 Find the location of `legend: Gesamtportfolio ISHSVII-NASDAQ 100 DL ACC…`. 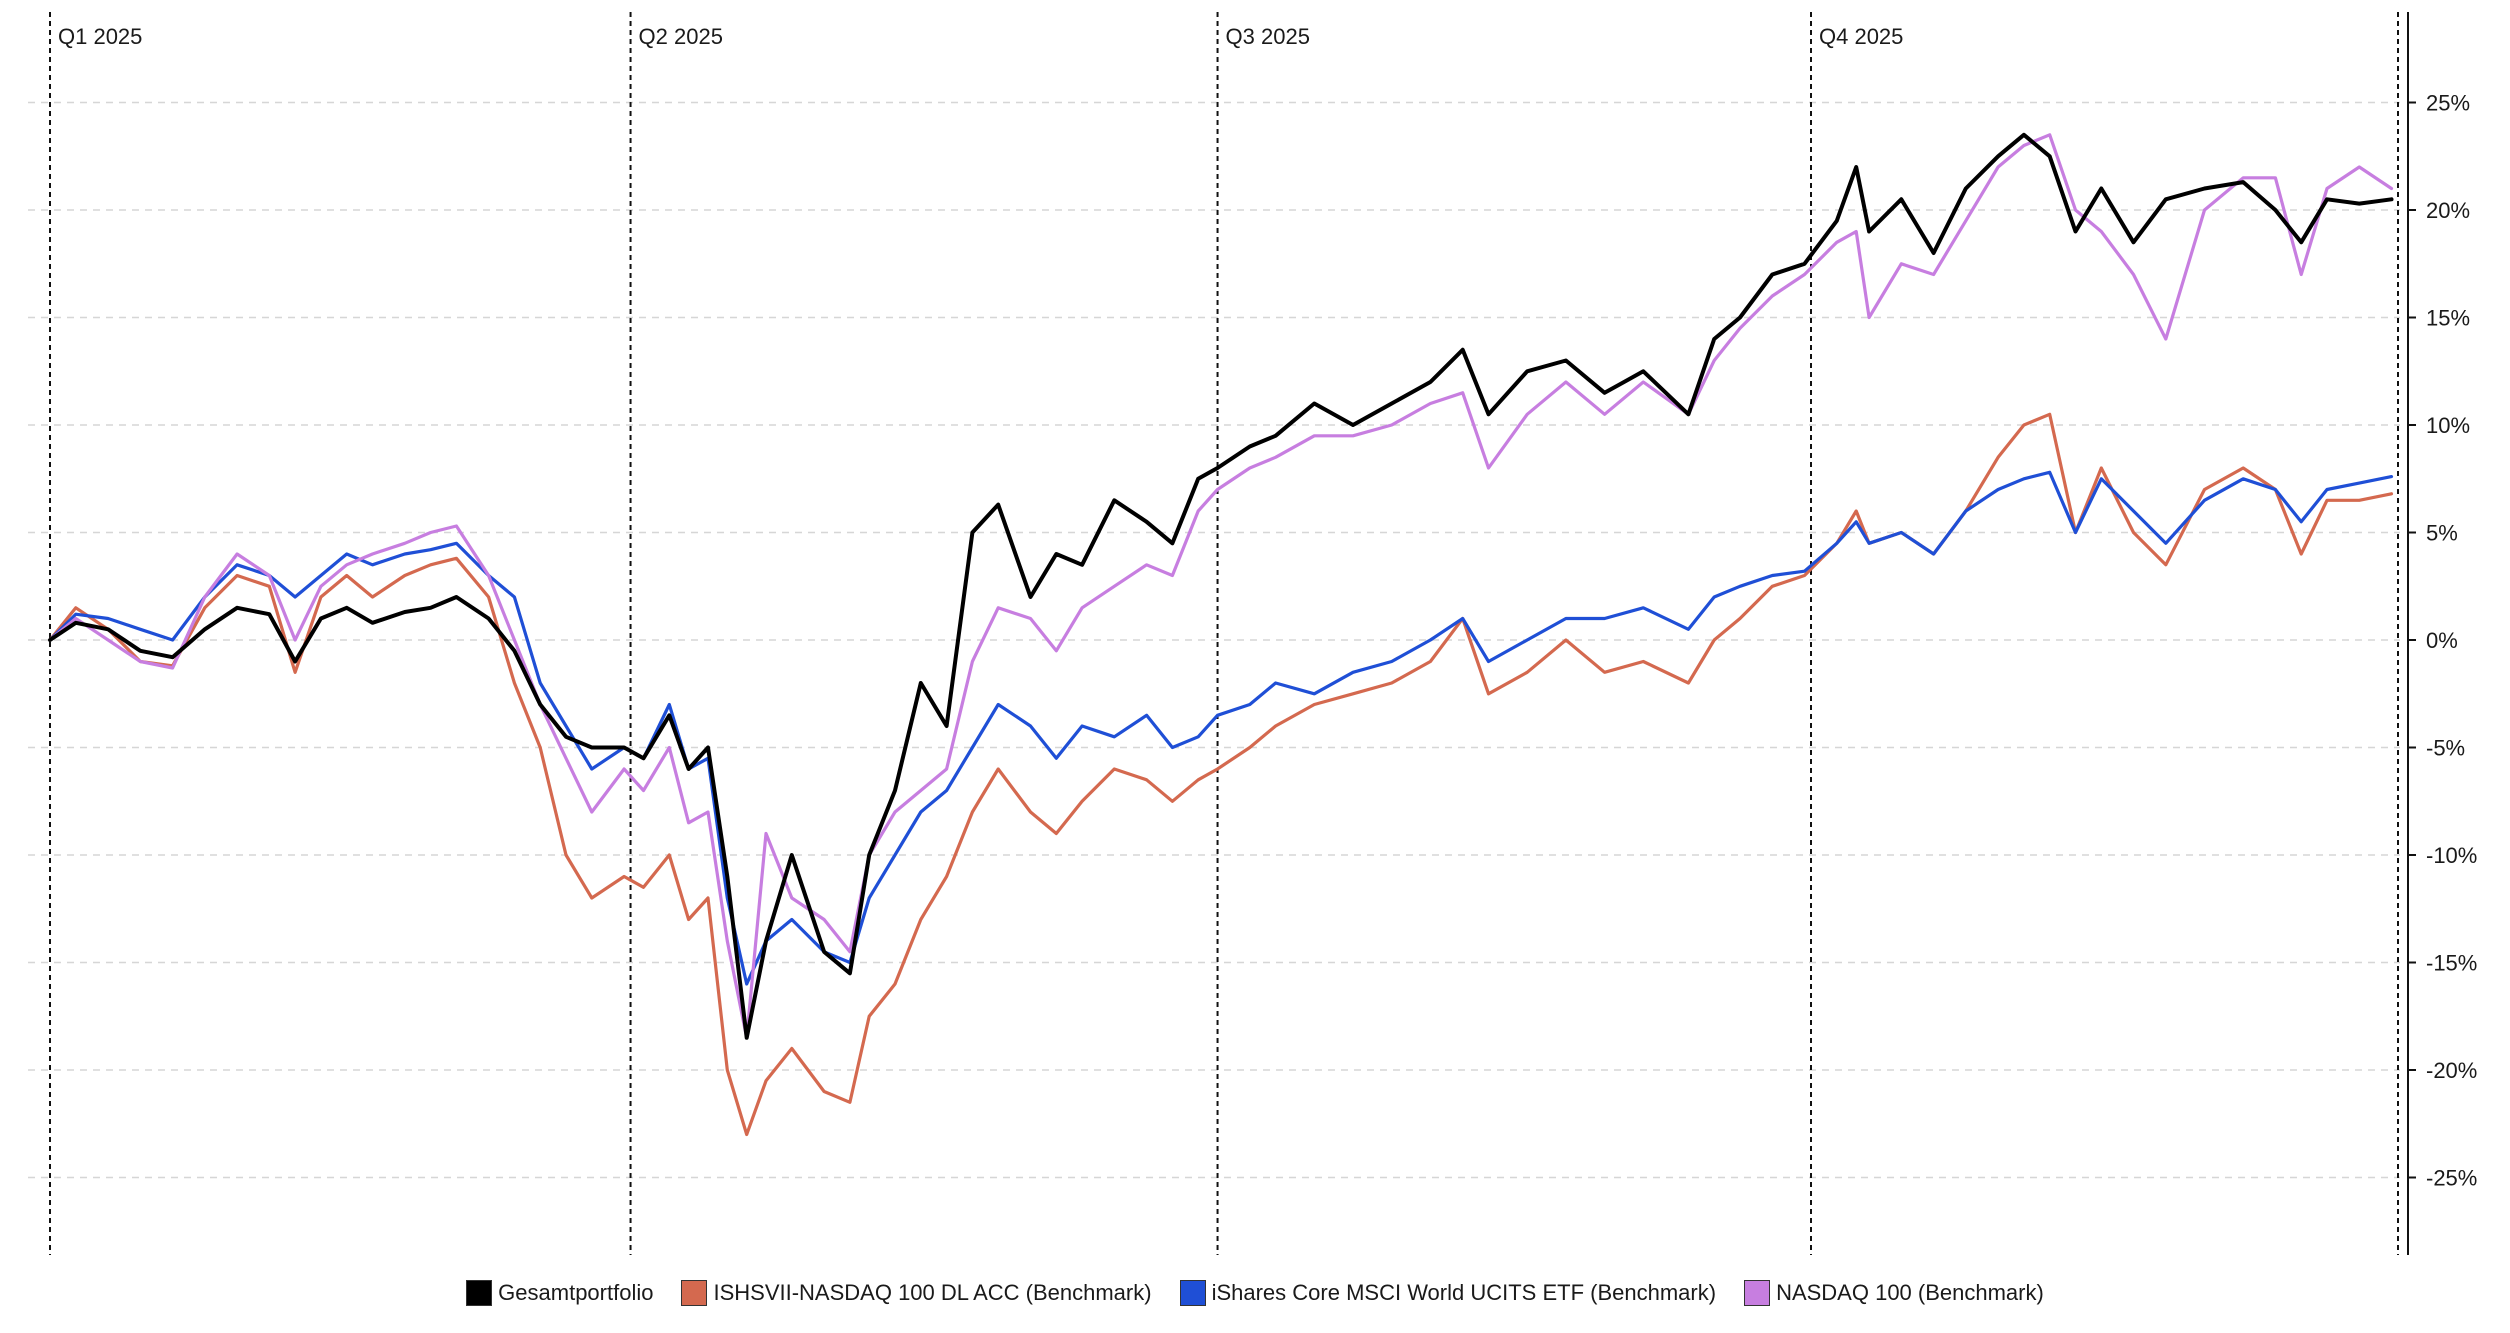

legend: Gesamtportfolio ISHSVII-NASDAQ 100 DL ACC… is located at coordinates (1255, 1293).